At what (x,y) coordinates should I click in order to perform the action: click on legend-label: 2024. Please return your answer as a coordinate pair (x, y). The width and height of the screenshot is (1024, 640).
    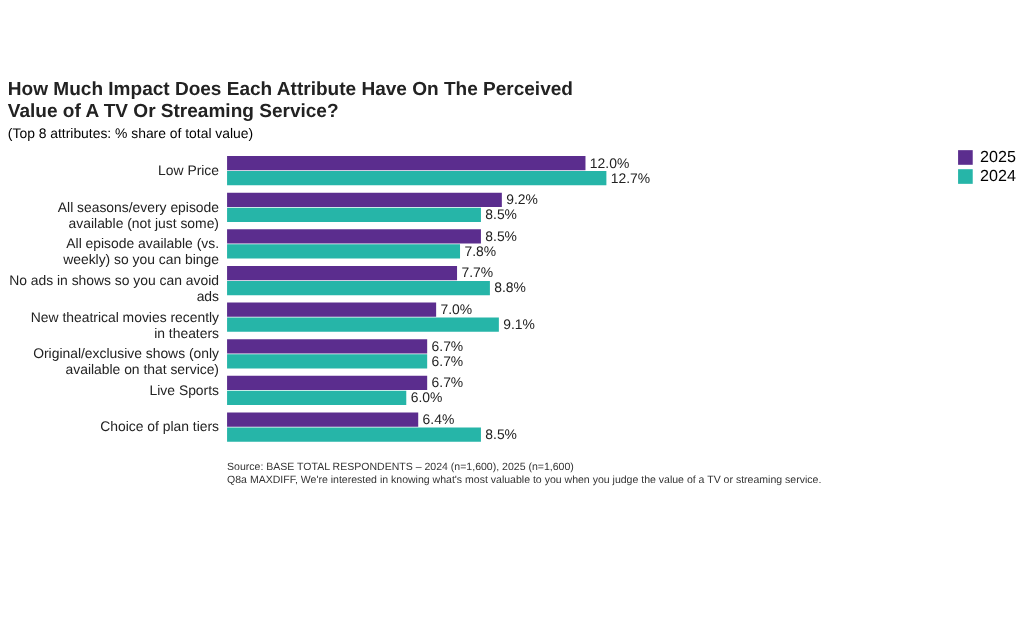
    Looking at the image, I should click on (998, 175).